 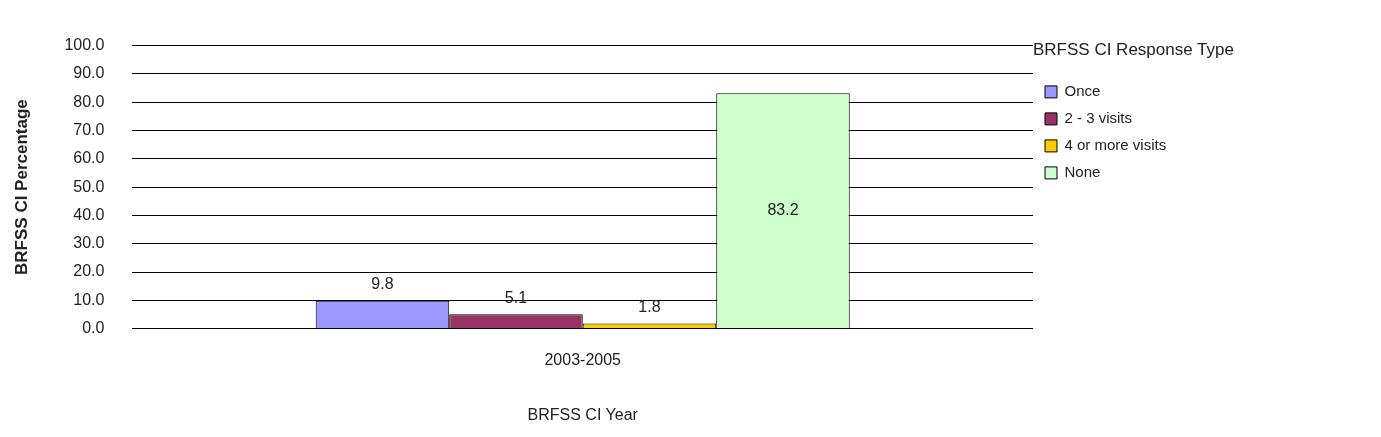 I want to click on y-tick-label: 20.0, so click(x=89, y=271).